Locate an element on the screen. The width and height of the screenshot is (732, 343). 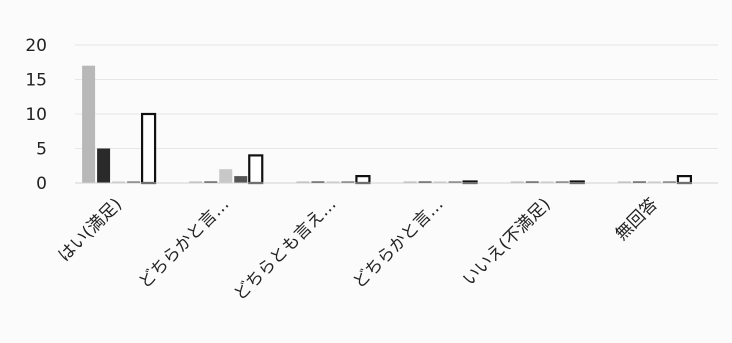
x-category-label: いいえ(不満足) is located at coordinates (507, 242).